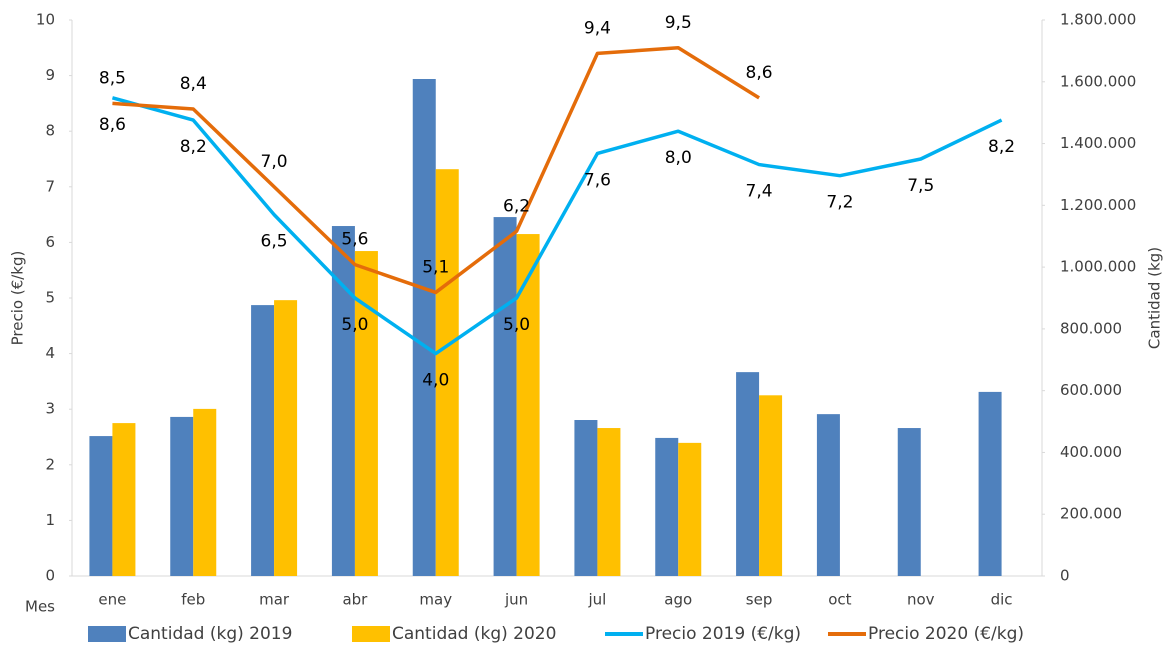 The image size is (1169, 652). Describe the element at coordinates (839, 600) in the screenshot. I see `x-tick-label: oct` at that location.